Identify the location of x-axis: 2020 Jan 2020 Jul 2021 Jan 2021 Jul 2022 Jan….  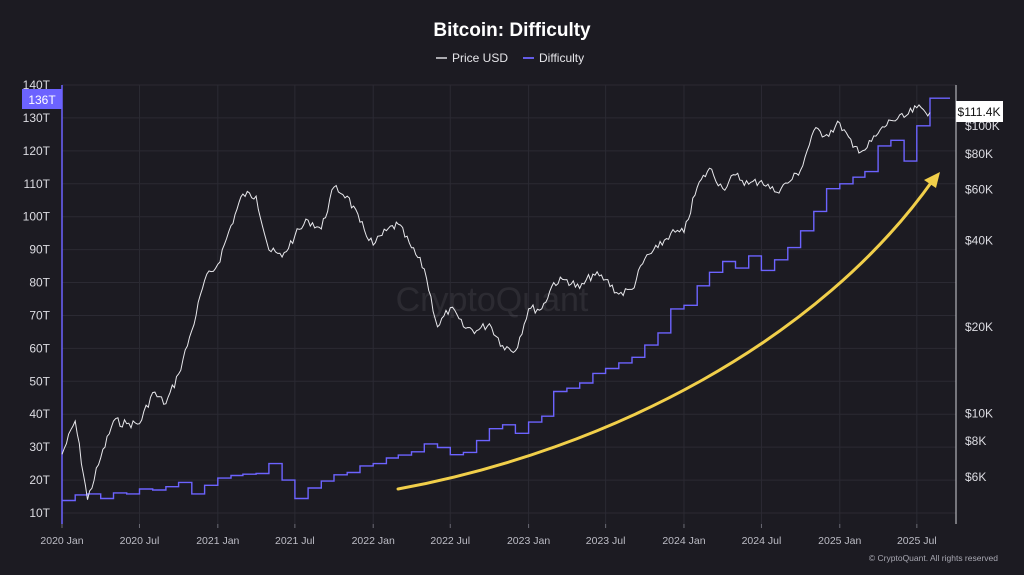
(488, 535).